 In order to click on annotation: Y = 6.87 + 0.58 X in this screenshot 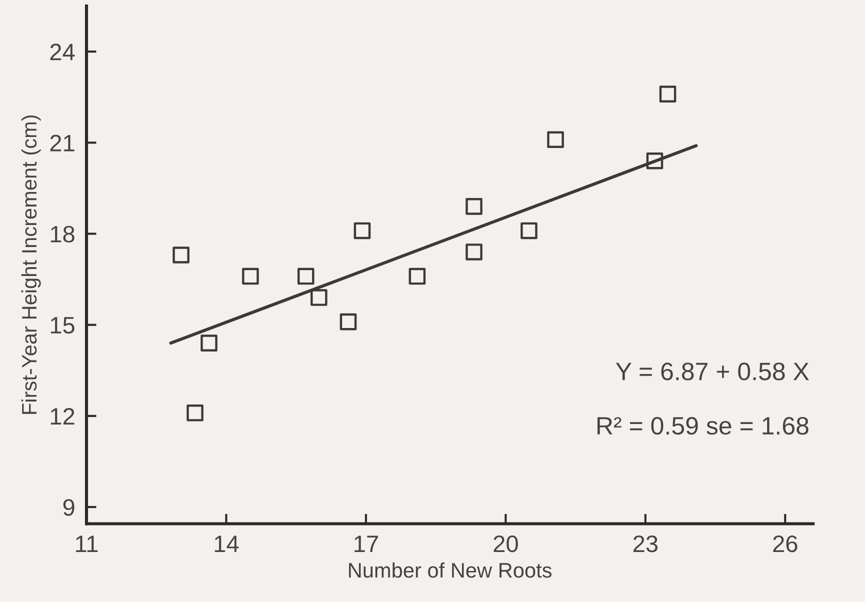, I will do `click(712, 371)`.